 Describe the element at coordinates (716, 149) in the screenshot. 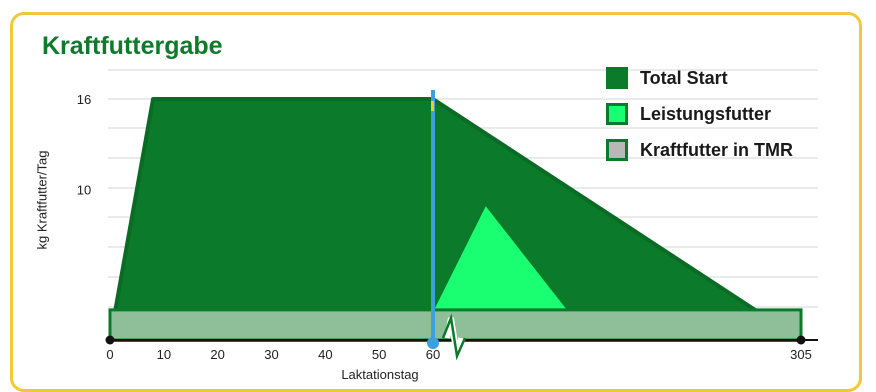

I see `legend-label: Kraftfutter in TMR` at that location.